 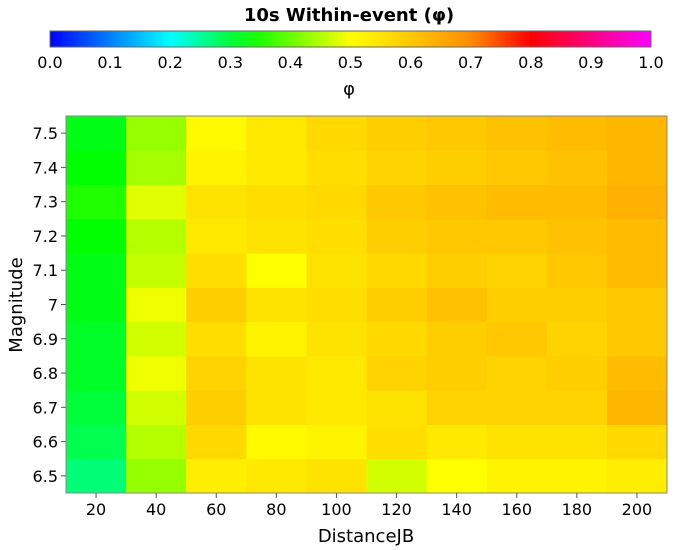 I want to click on x-tick-label: 200, so click(x=637, y=509).